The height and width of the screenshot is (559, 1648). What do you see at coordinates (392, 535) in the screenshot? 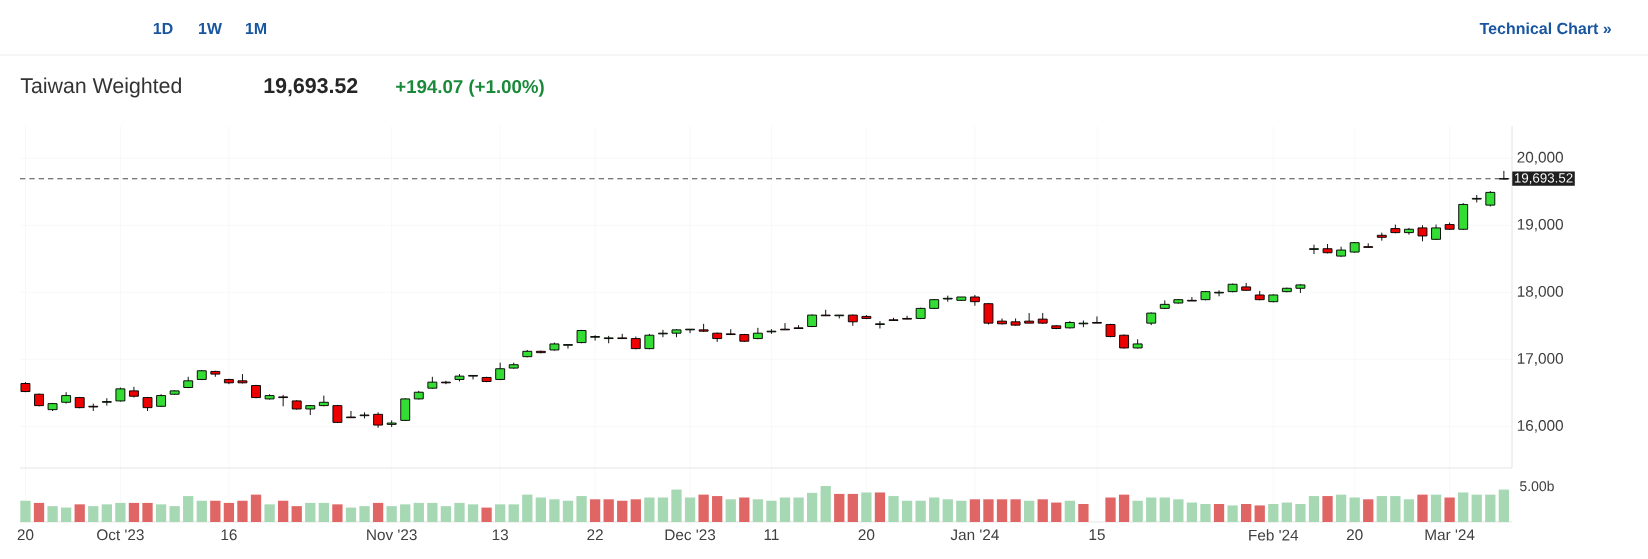
I see `x-tick-label: Nov '23` at bounding box center [392, 535].